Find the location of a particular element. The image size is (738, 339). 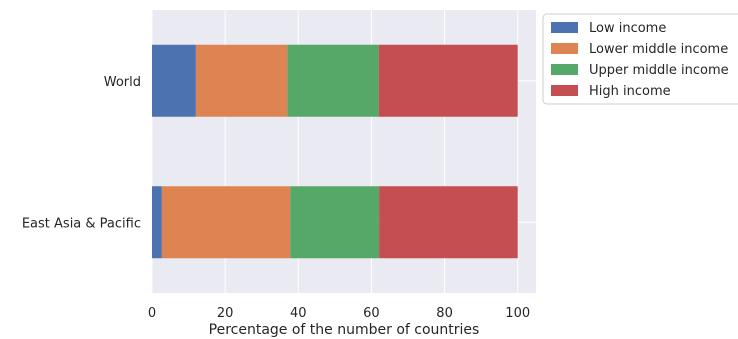

bar-east-asia-pacific-upper-middle-income is located at coordinates (335, 222).